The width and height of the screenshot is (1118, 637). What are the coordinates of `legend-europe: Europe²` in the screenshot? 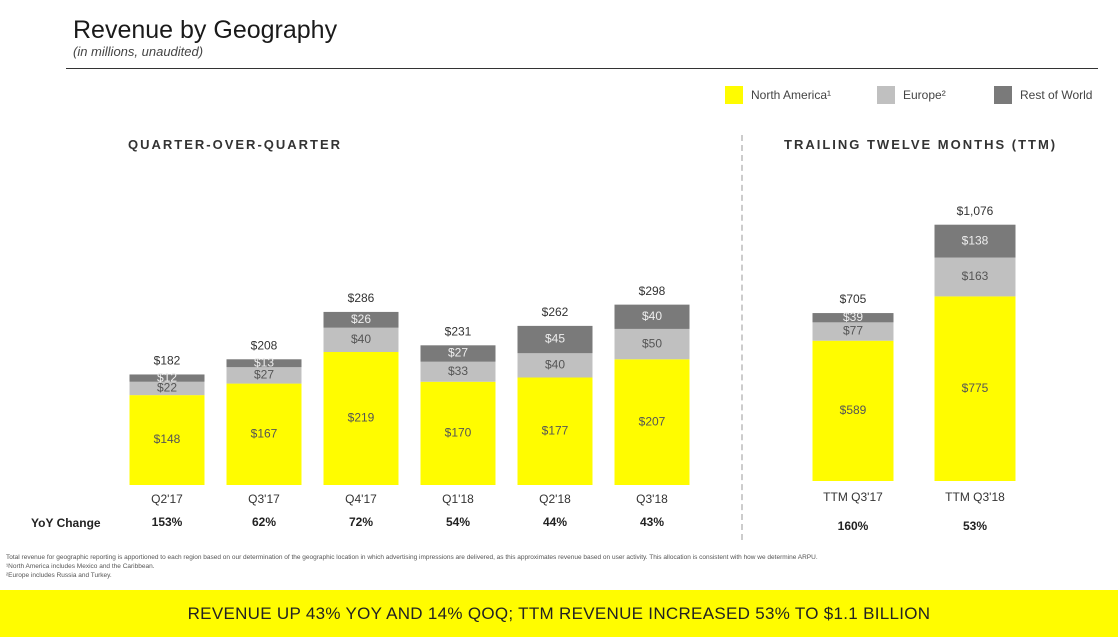 It's located at (911, 95).